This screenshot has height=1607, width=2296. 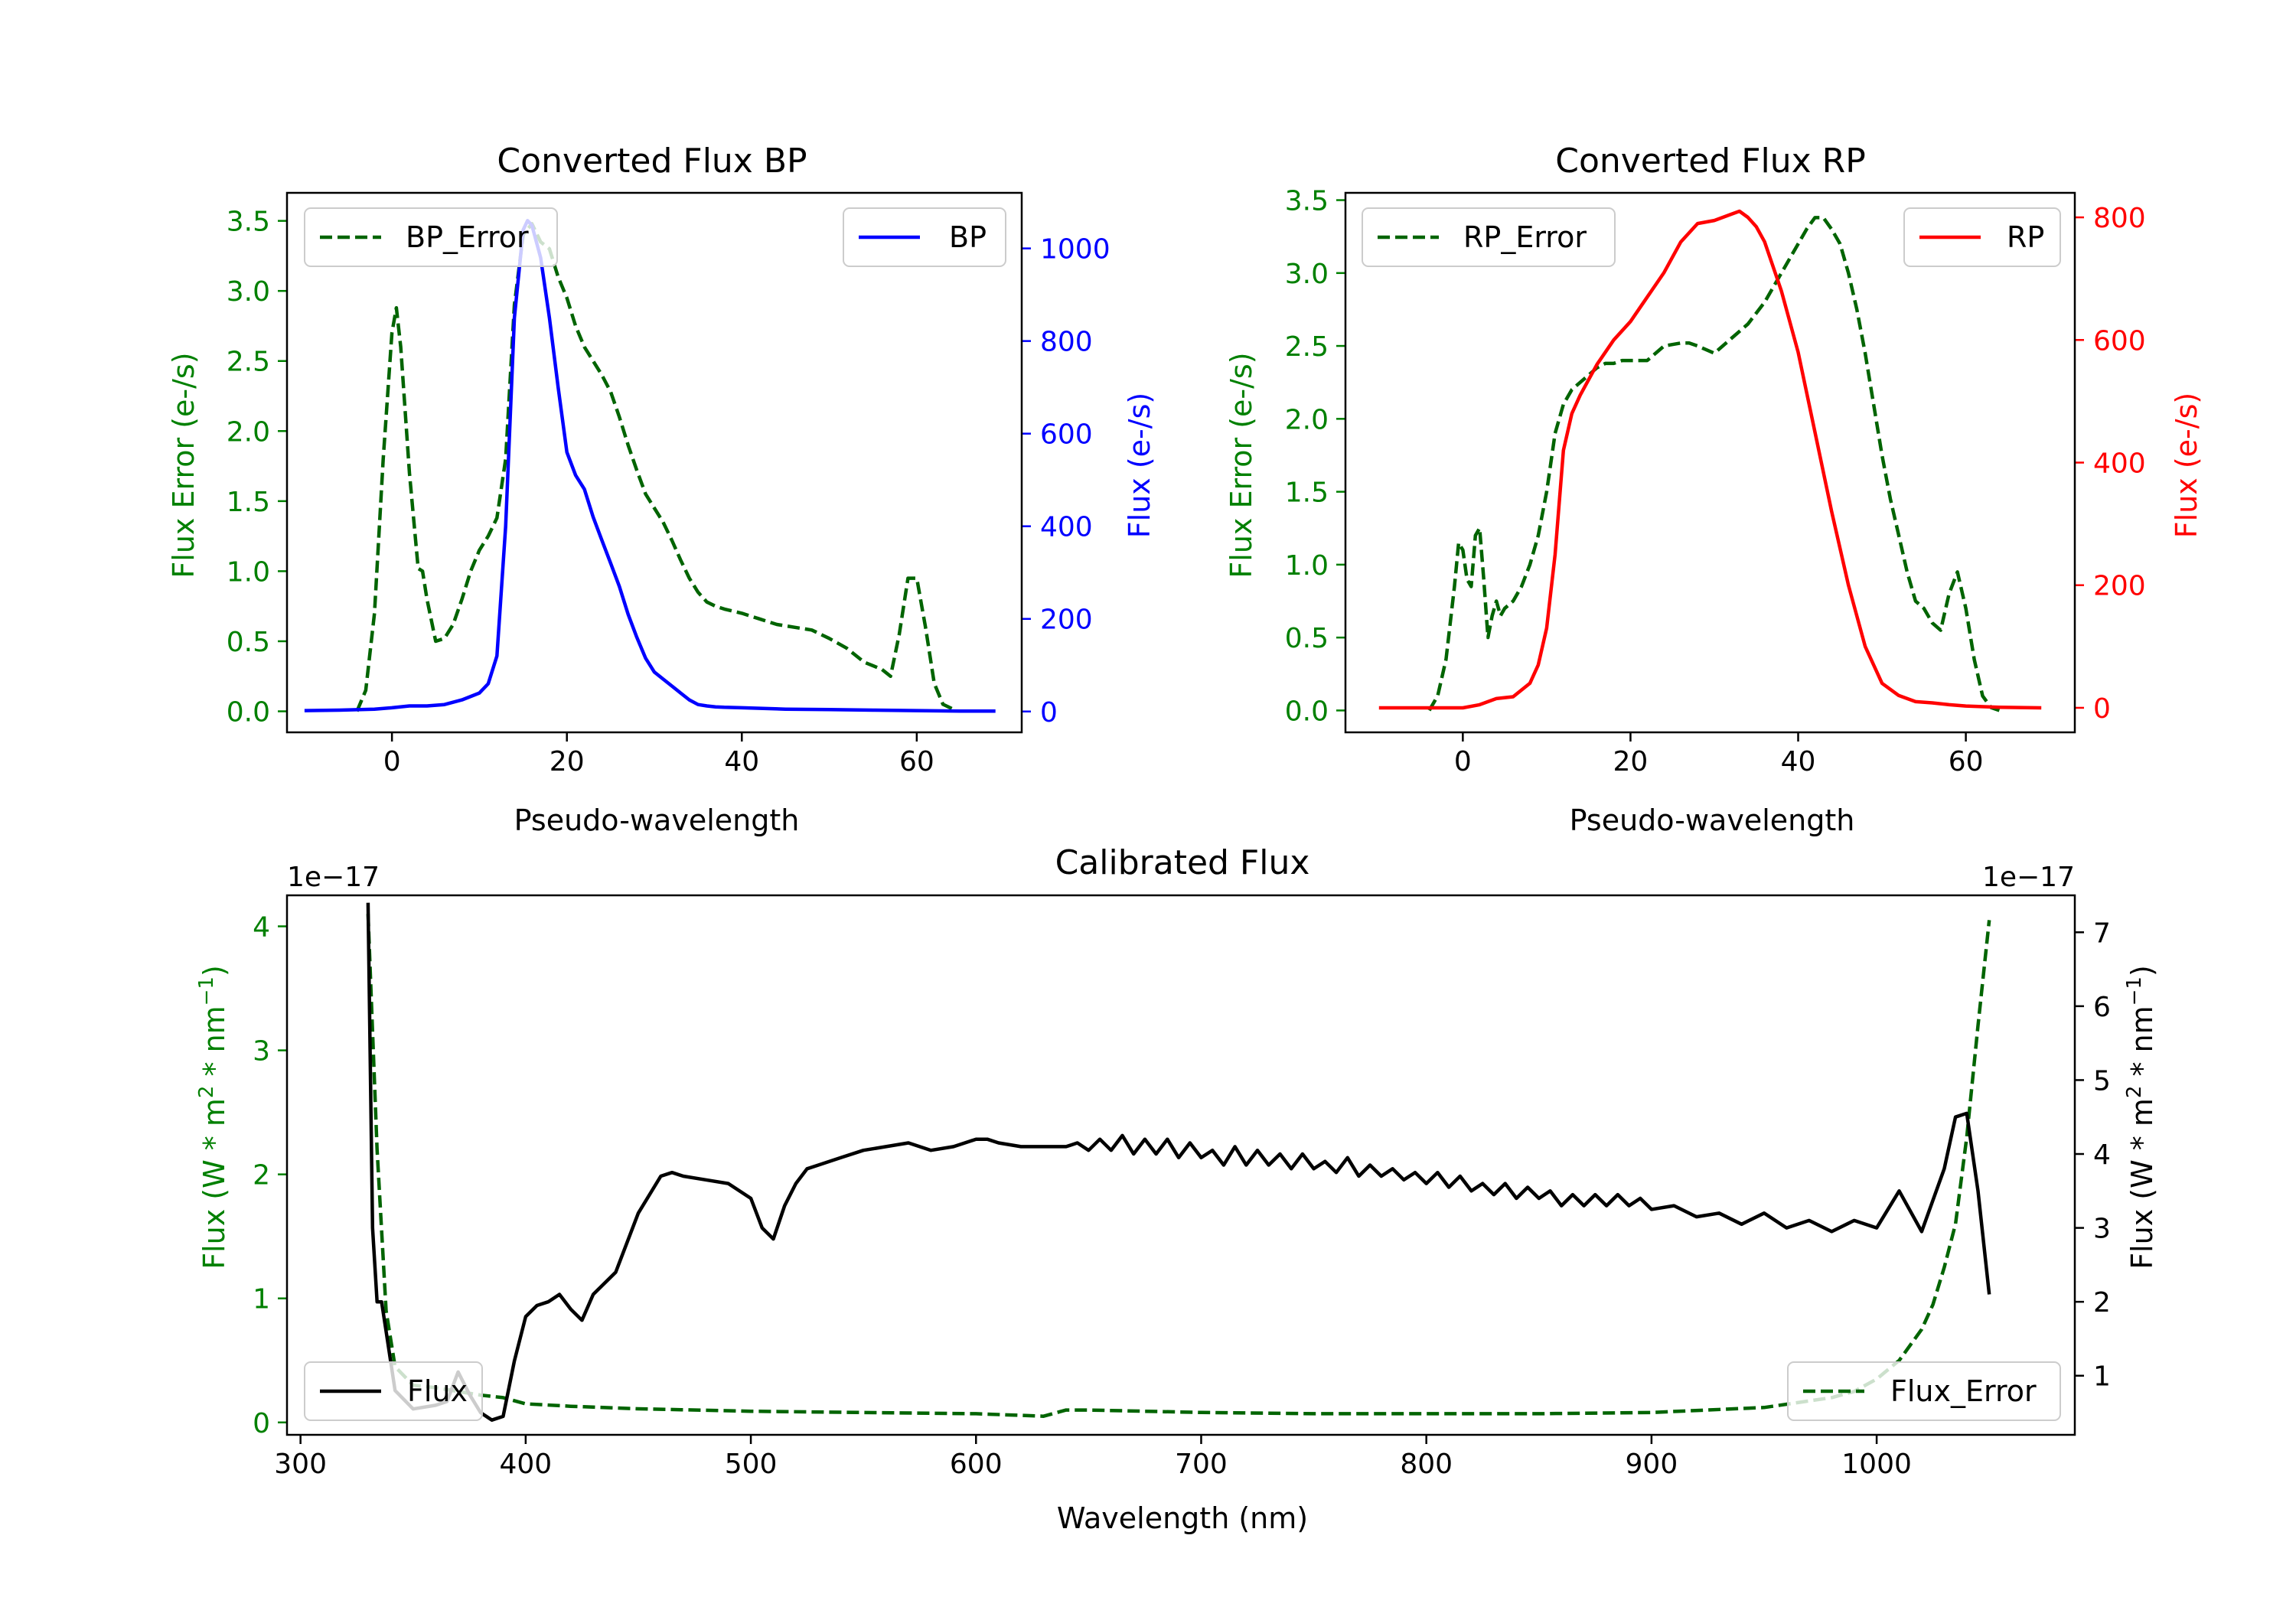 What do you see at coordinates (1182, 1518) in the screenshot?
I see `calibrated-xlabel: Wavelength (nm)` at bounding box center [1182, 1518].